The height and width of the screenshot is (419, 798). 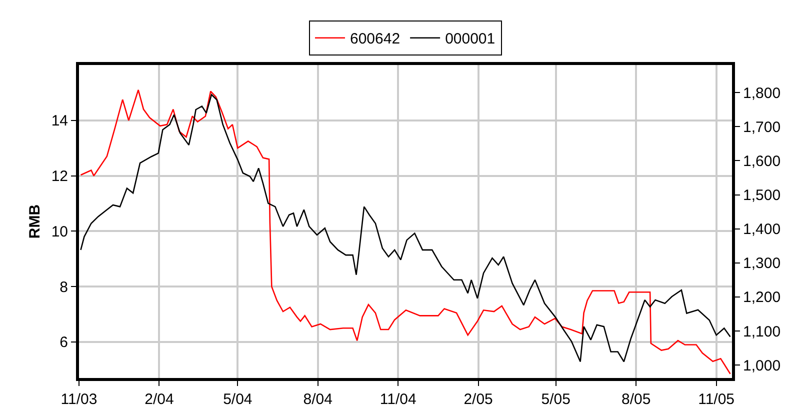 What do you see at coordinates (762, 229) in the screenshot?
I see `y2-tick-label: 1,400` at bounding box center [762, 229].